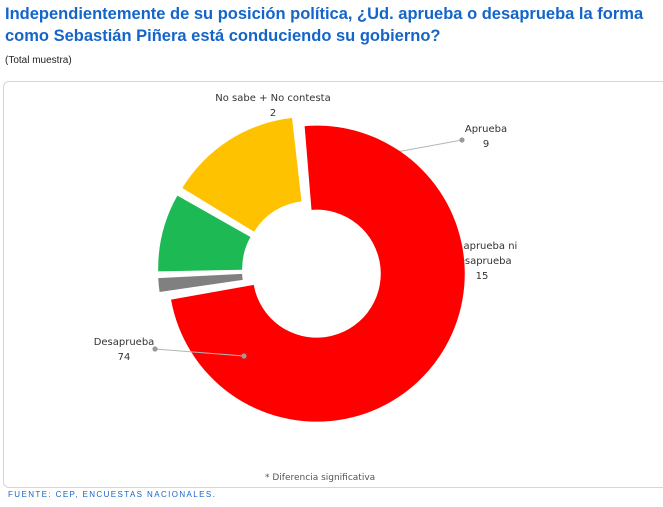 The image size is (663, 507). Describe the element at coordinates (242, 174) in the screenshot. I see `slice-no-aprueba-ni-desaprueba` at that location.